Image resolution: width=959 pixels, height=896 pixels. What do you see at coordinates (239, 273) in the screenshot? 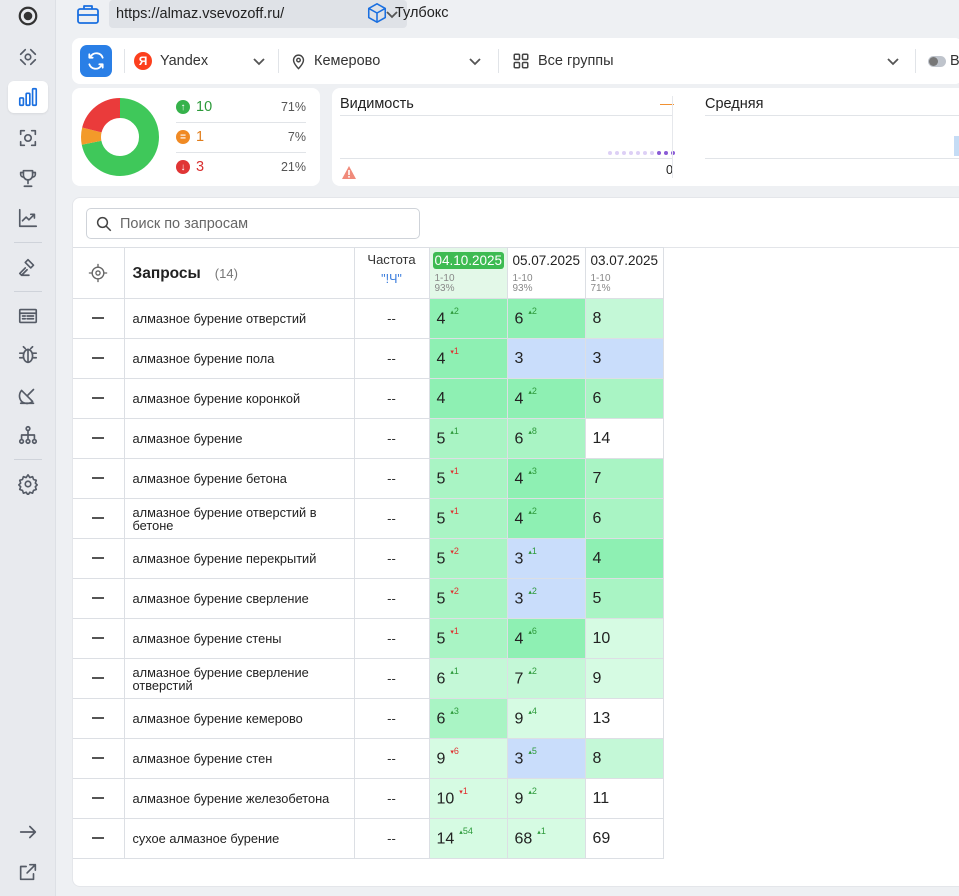
I see `queries-header: Запросы (14)` at bounding box center [239, 273].